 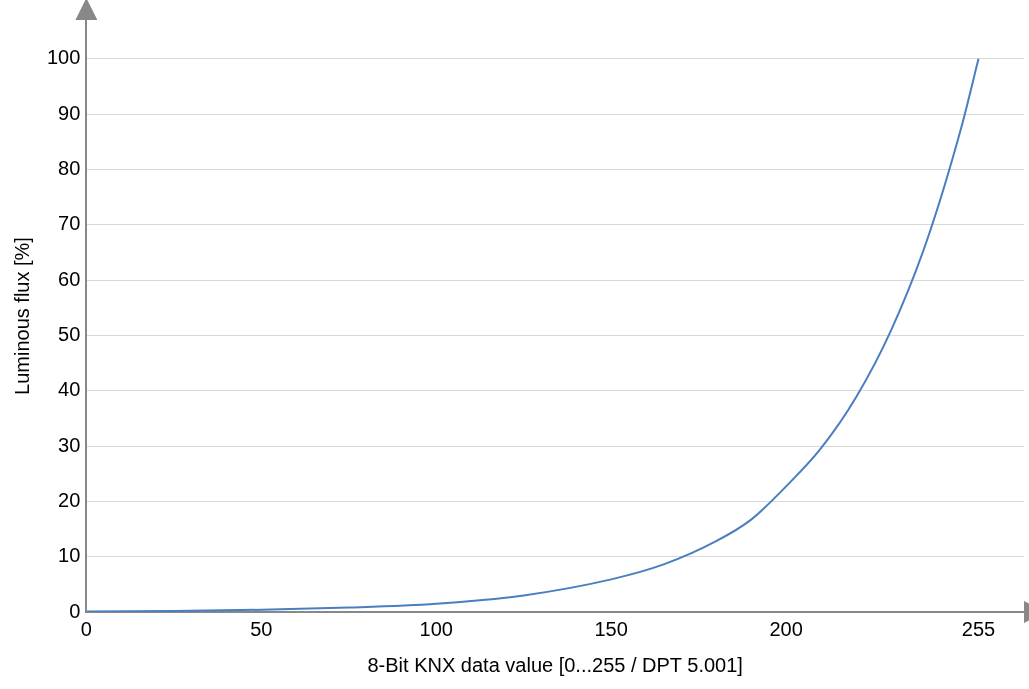 I want to click on x-axis-title: 8-Bit KNX data value [0...255 / DPT 5.001], so click(x=555, y=664).